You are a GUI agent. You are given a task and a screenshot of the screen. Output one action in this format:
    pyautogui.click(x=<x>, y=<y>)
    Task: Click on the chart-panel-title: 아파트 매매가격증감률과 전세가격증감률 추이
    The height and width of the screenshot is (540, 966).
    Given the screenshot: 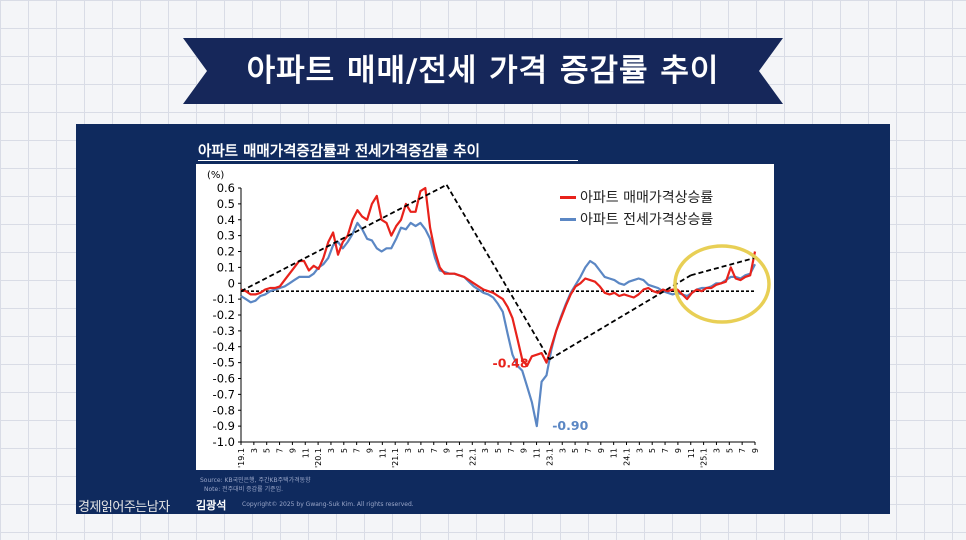 What is the action you would take?
    pyautogui.click(x=339, y=152)
    